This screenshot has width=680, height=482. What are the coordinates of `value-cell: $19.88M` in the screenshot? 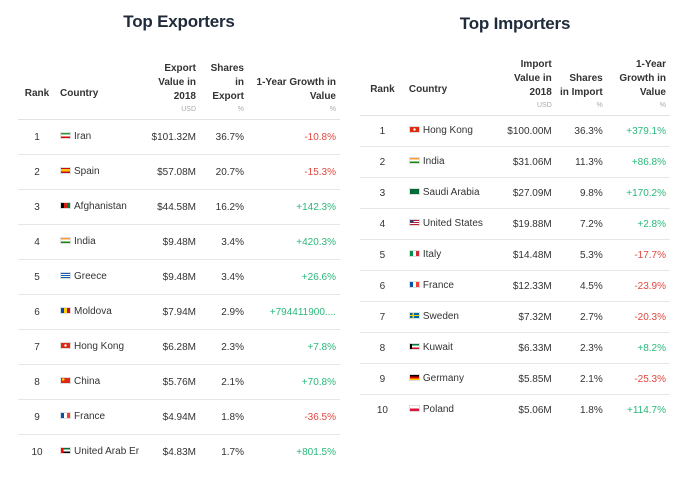 It's located at (532, 224).